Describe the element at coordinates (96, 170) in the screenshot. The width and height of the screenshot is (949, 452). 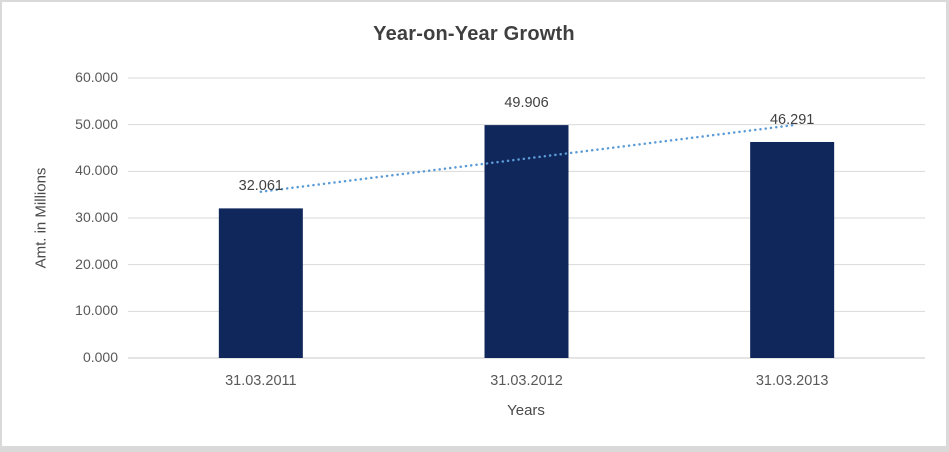
I see `y-tick-label: 40.000` at that location.